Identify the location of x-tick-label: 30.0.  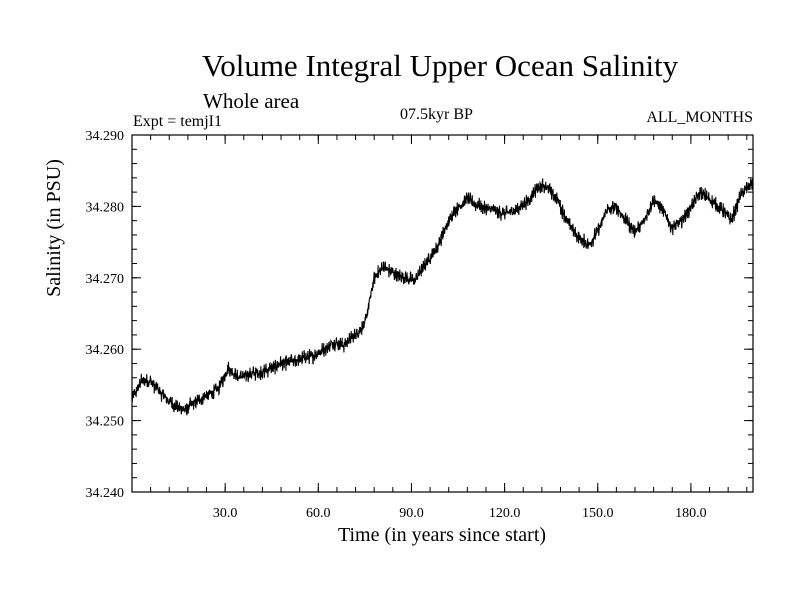
(225, 513).